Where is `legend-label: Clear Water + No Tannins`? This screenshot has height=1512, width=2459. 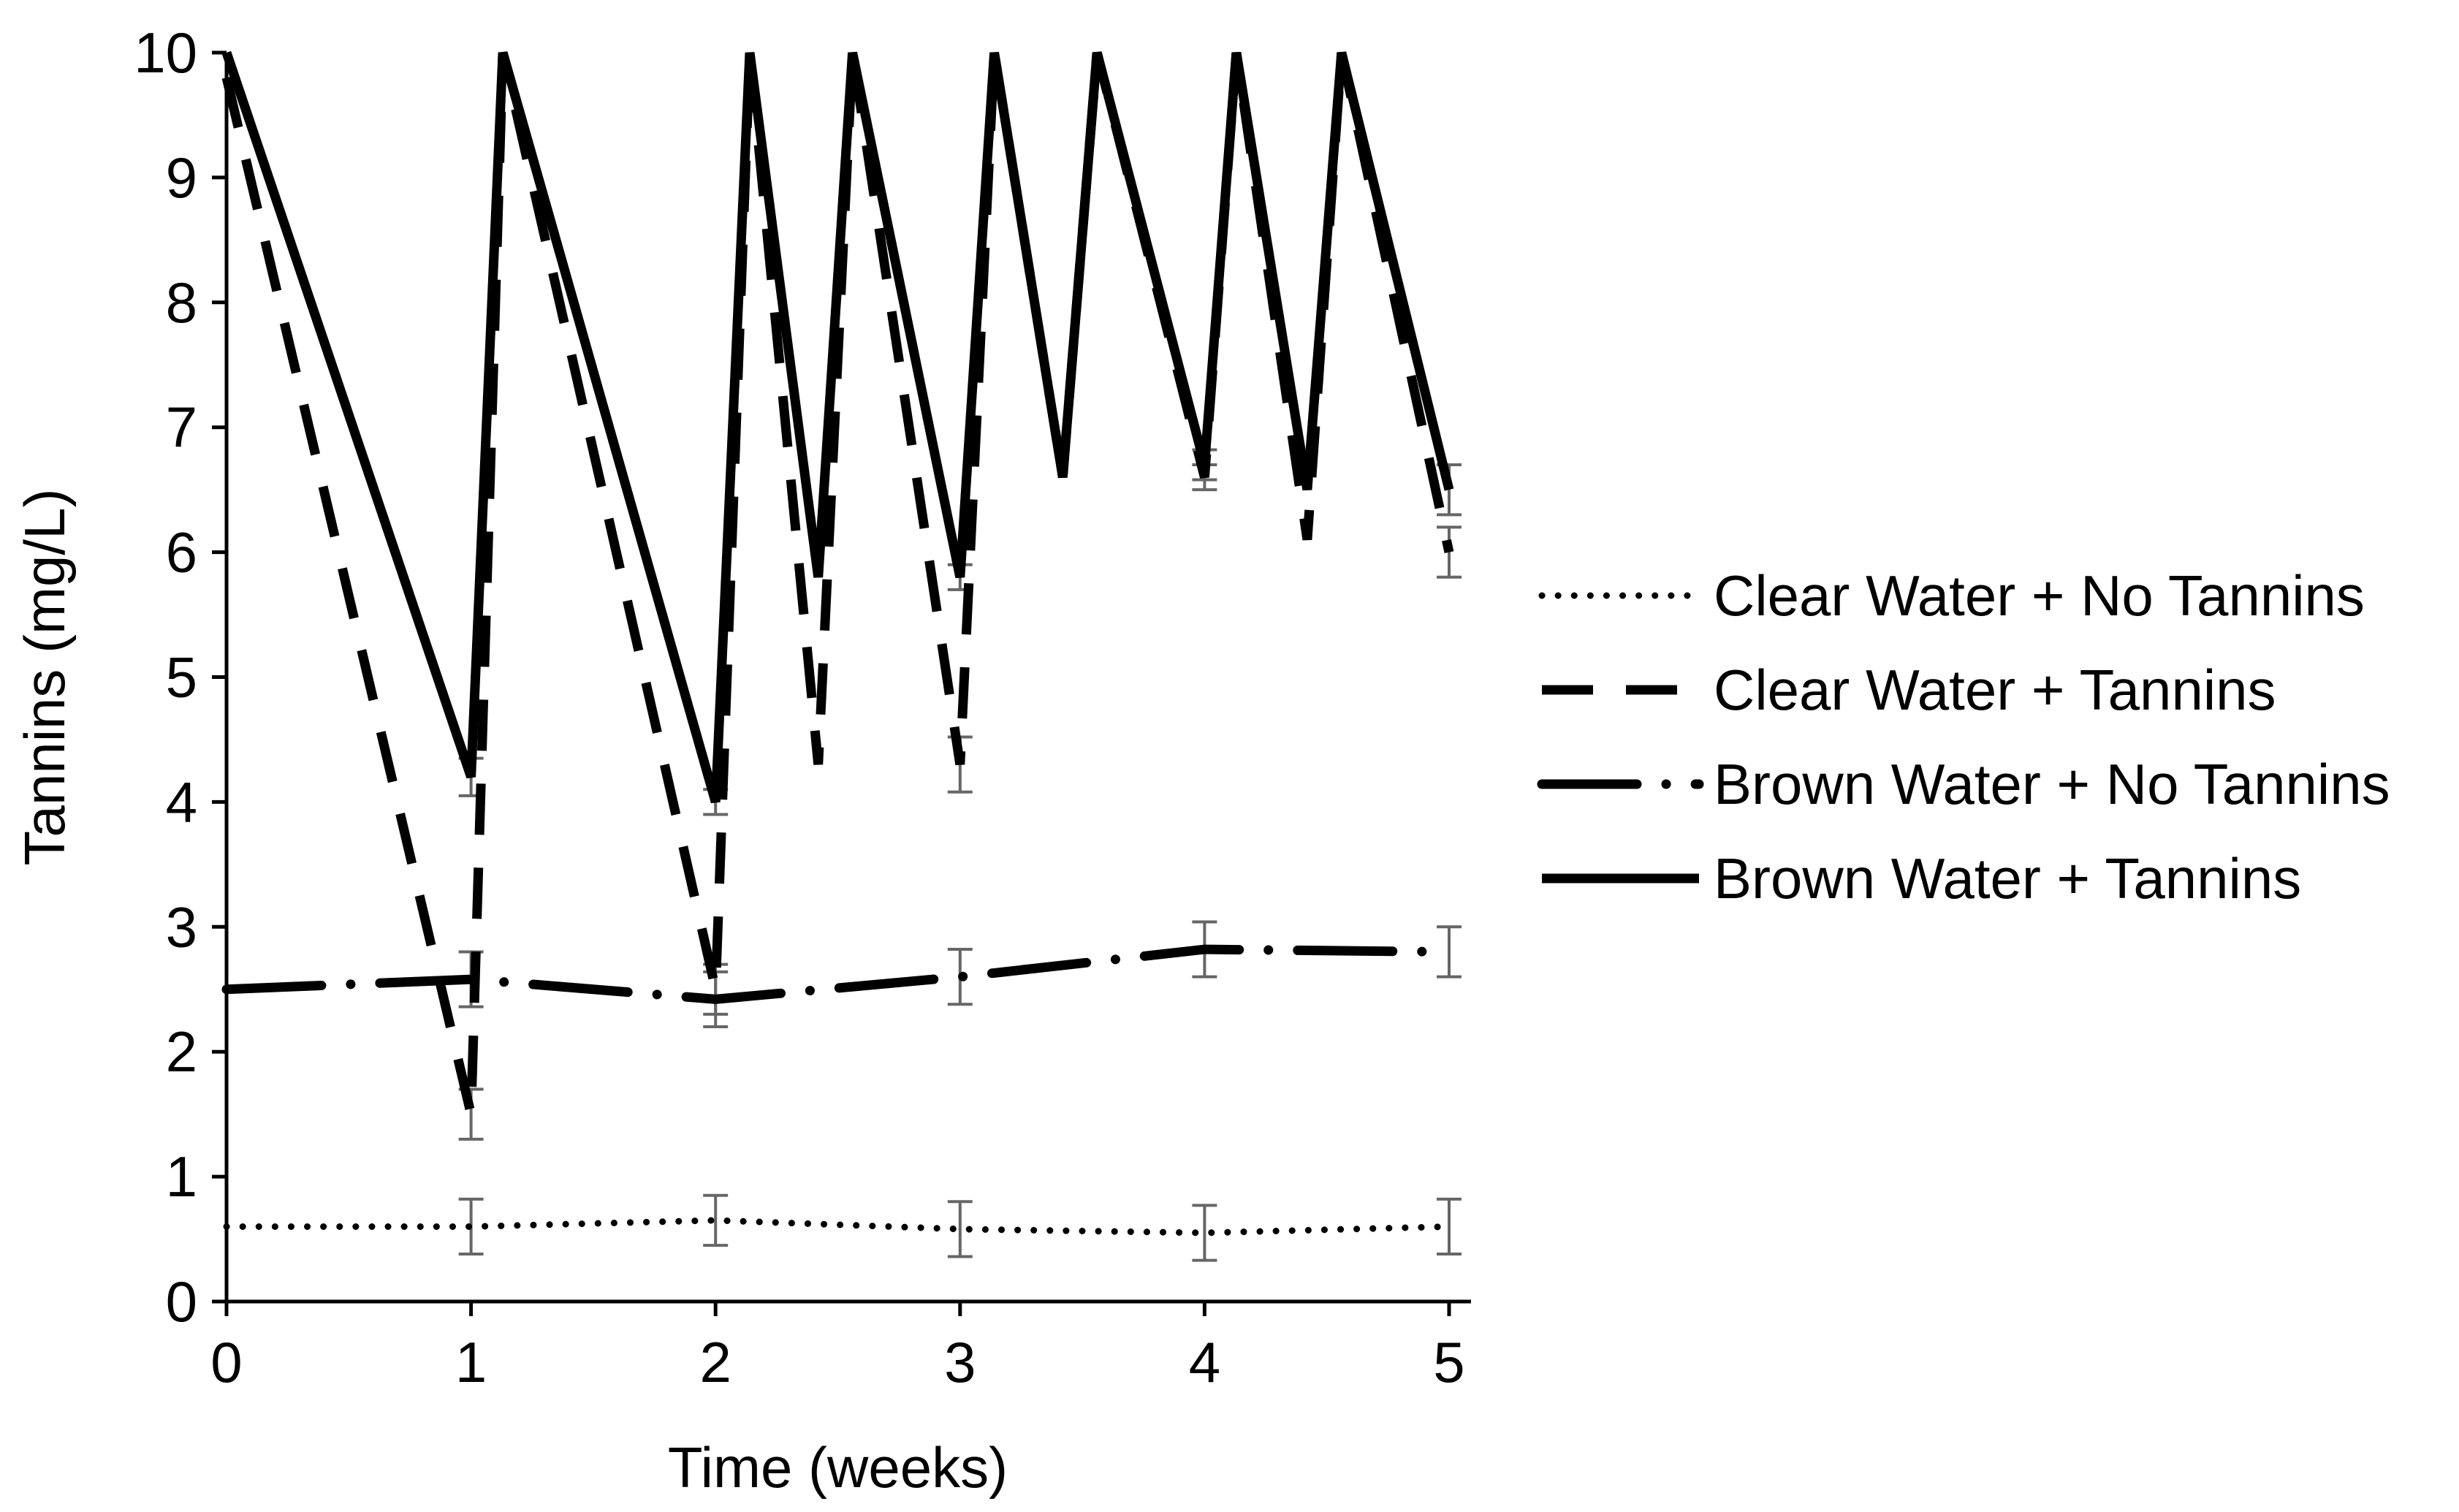 legend-label: Clear Water + No Tannins is located at coordinates (2040, 595).